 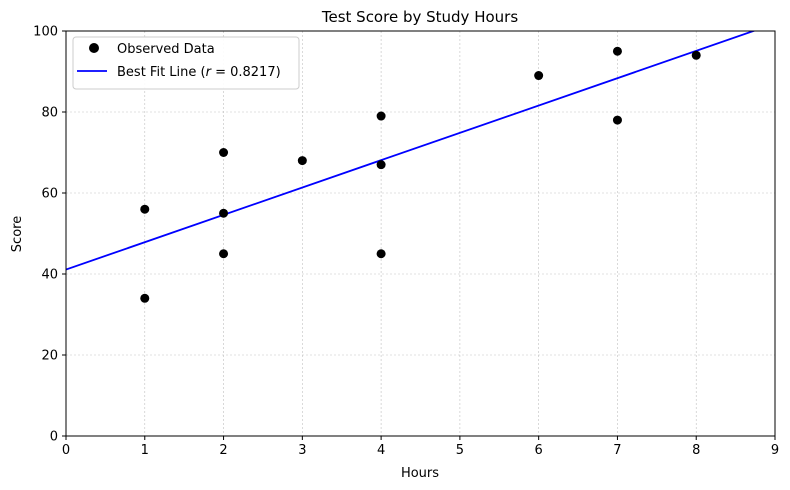 I want to click on y-tick-label: 20, so click(x=49, y=356).